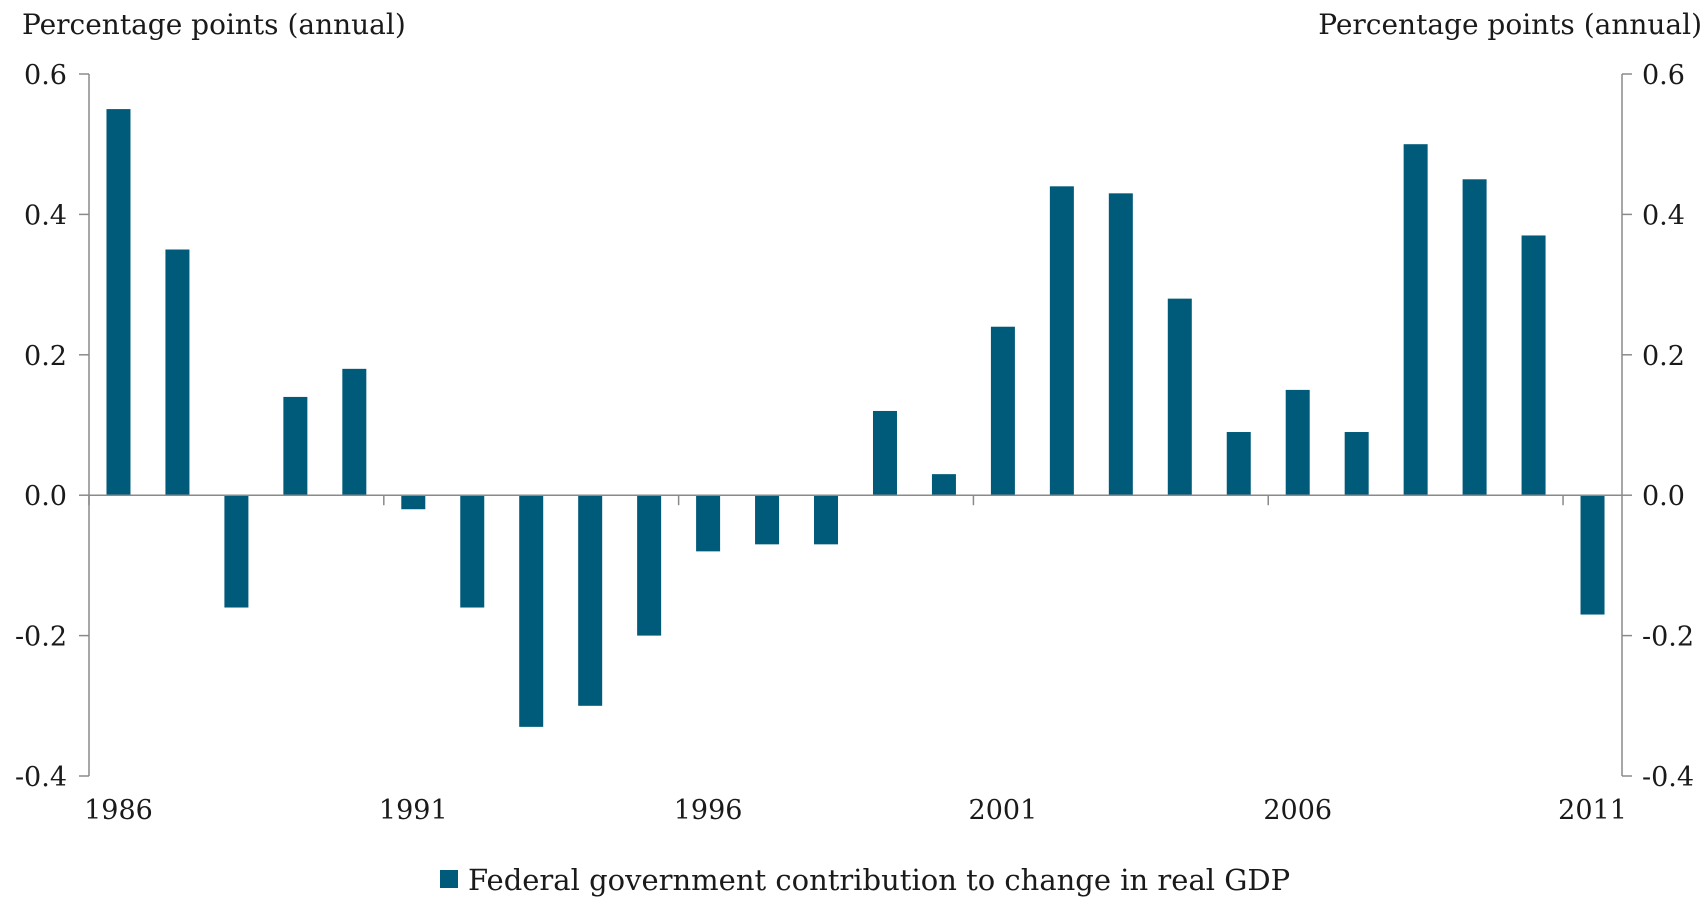 Image resolution: width=1707 pixels, height=903 pixels. I want to click on bar-1993, so click(531, 611).